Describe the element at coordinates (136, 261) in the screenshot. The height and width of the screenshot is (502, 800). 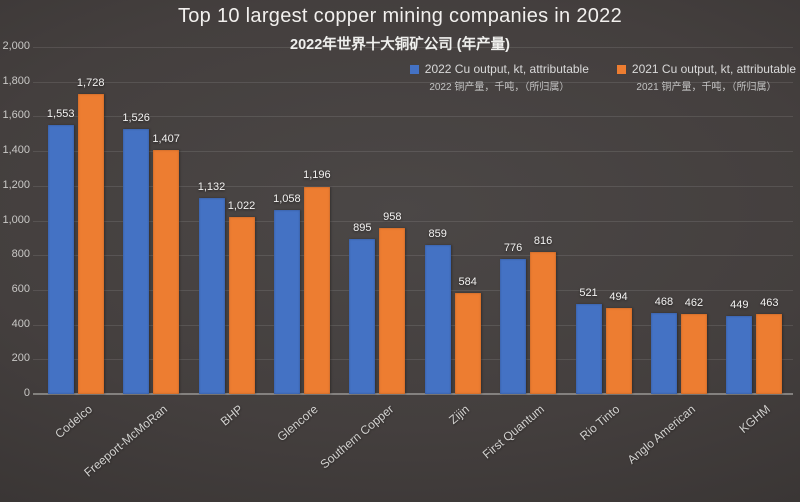
I see `bar-2022-freeport-mcmoran` at that location.